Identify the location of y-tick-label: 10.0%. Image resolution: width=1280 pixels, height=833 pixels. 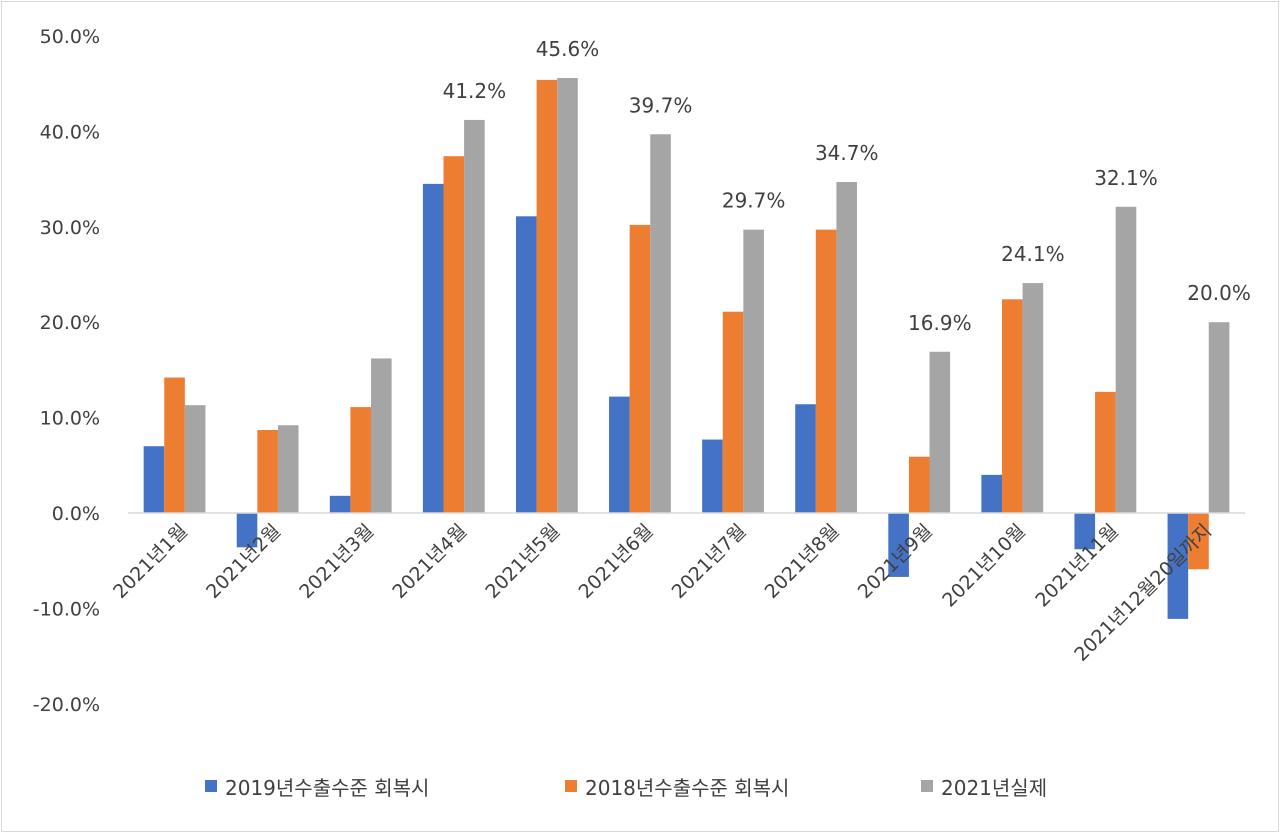
(70, 419).